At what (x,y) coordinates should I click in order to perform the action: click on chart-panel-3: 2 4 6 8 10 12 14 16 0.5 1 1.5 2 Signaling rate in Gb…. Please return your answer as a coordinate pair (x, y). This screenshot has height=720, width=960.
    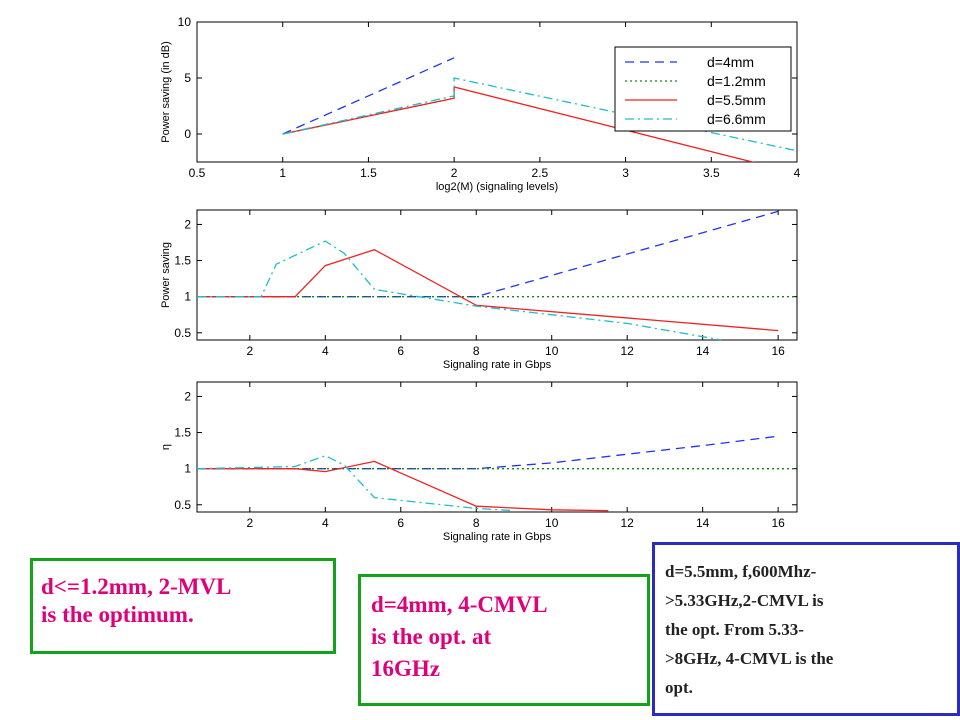
    Looking at the image, I should click on (479, 462).